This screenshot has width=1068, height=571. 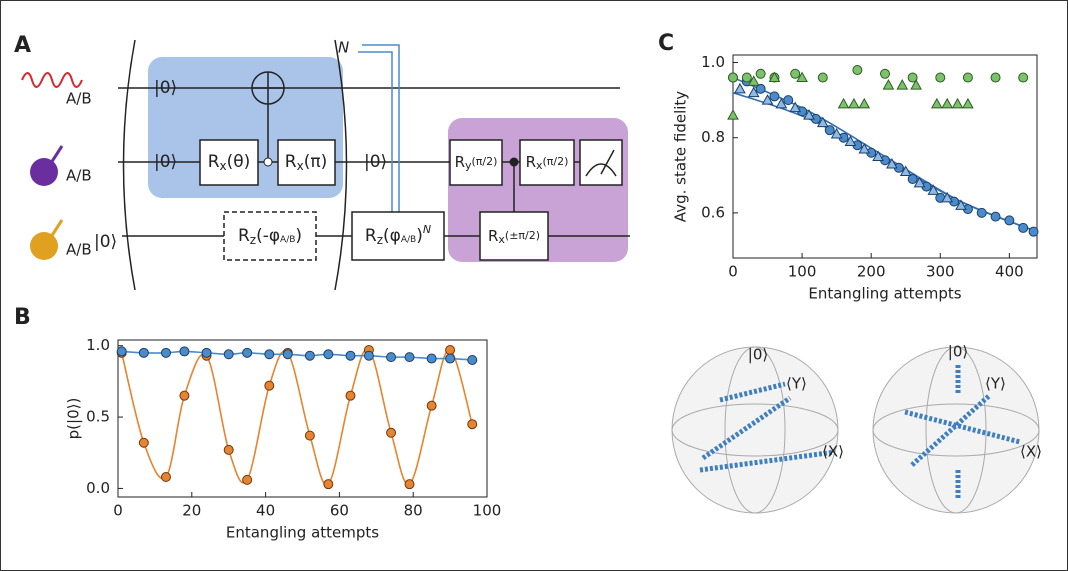 I want to click on arg: (π), so click(x=316, y=162).